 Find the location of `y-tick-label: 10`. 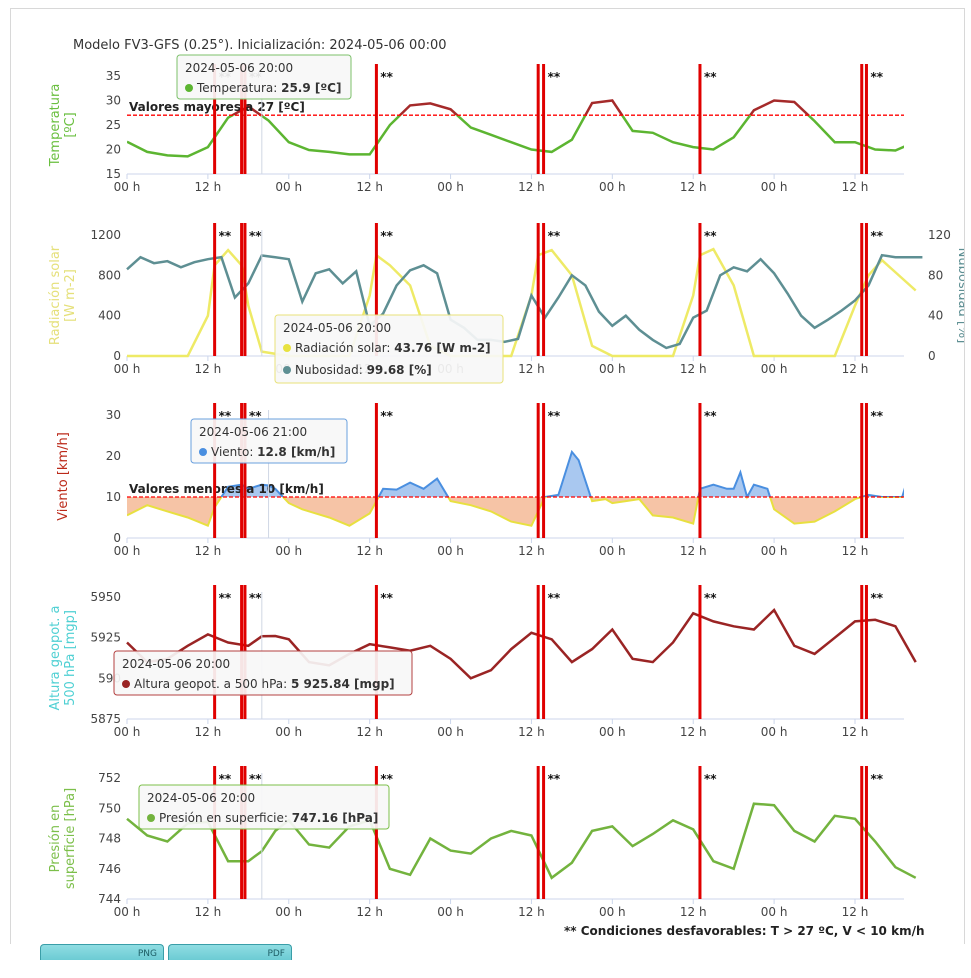

y-tick-label: 10 is located at coordinates (113, 497).